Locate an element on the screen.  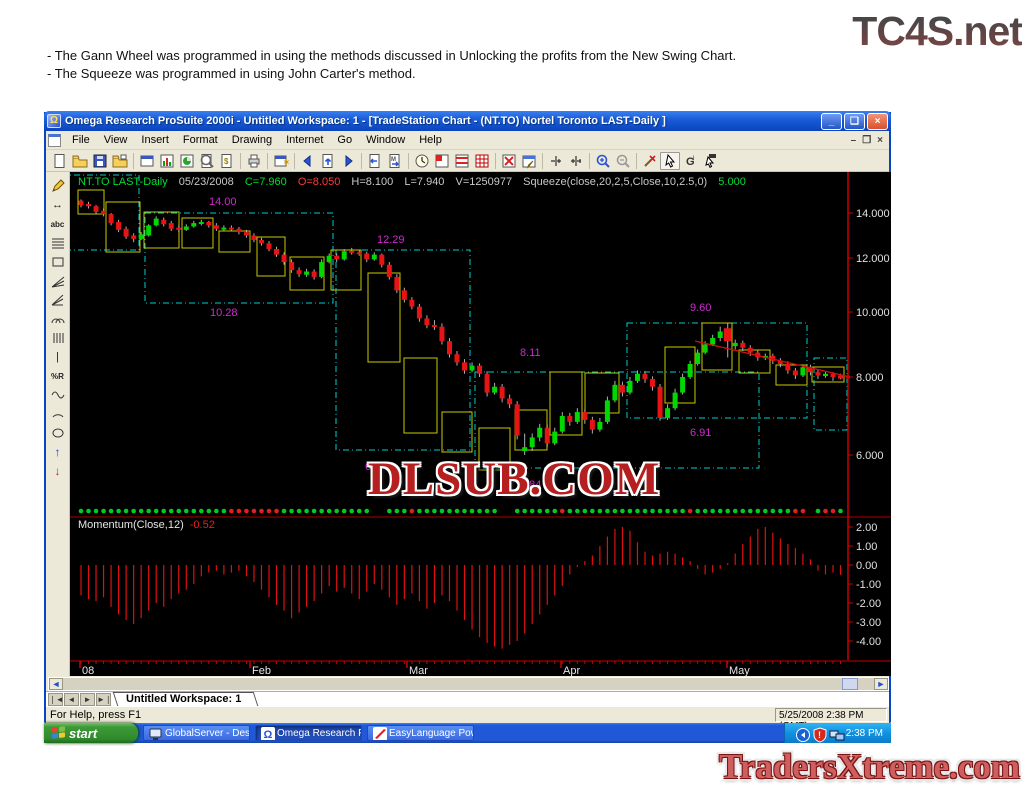
workspace-tab: Untitled Workspace: 1 is located at coordinates (185, 699).